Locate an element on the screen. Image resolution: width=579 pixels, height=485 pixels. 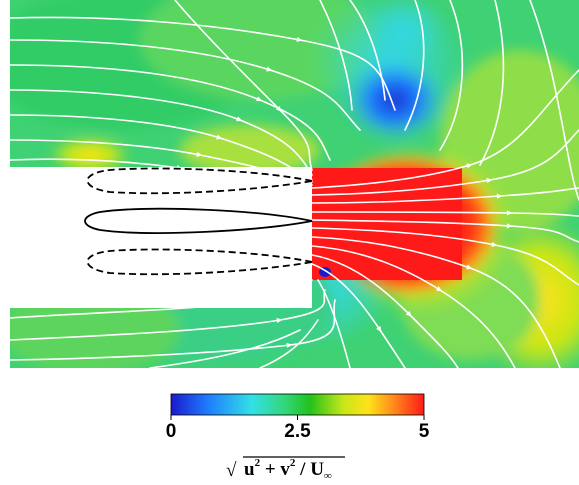
airfoil-outlines is located at coordinates (198, 221).